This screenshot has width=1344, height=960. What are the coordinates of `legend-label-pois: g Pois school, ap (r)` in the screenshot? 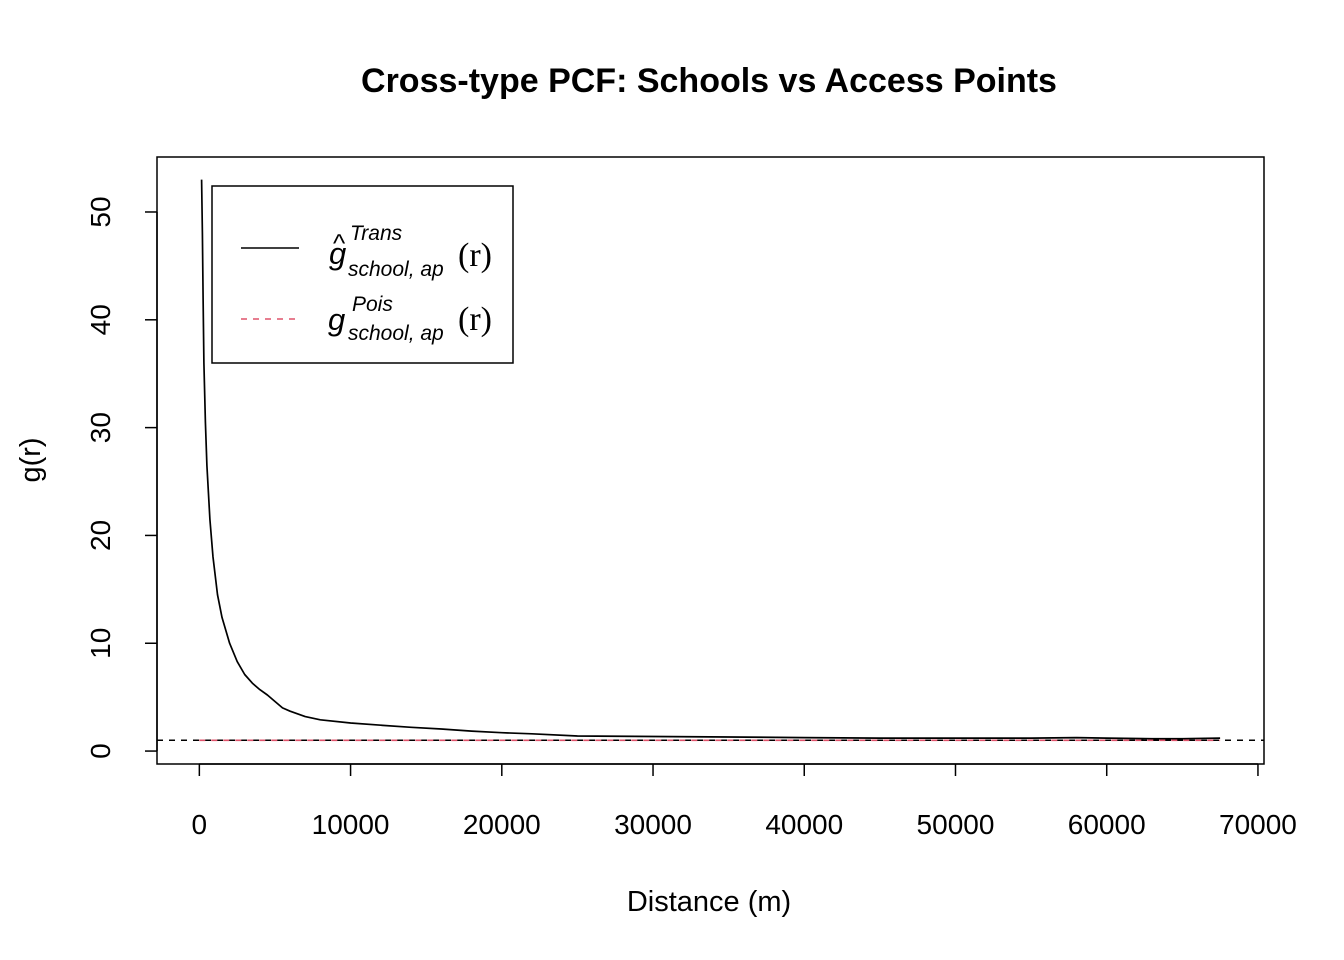 It's located at (410, 319).